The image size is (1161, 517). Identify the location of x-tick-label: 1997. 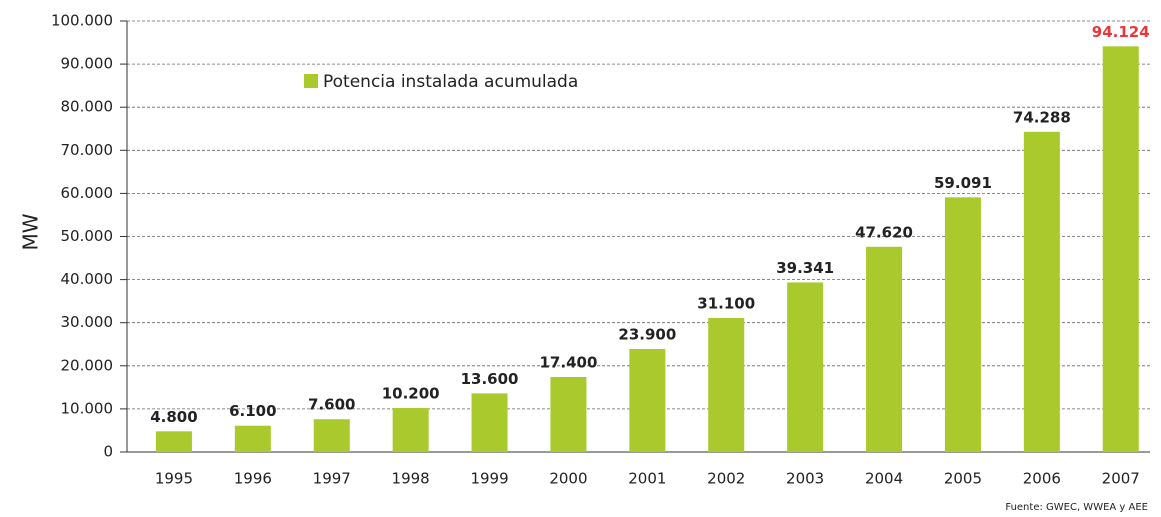
(332, 479).